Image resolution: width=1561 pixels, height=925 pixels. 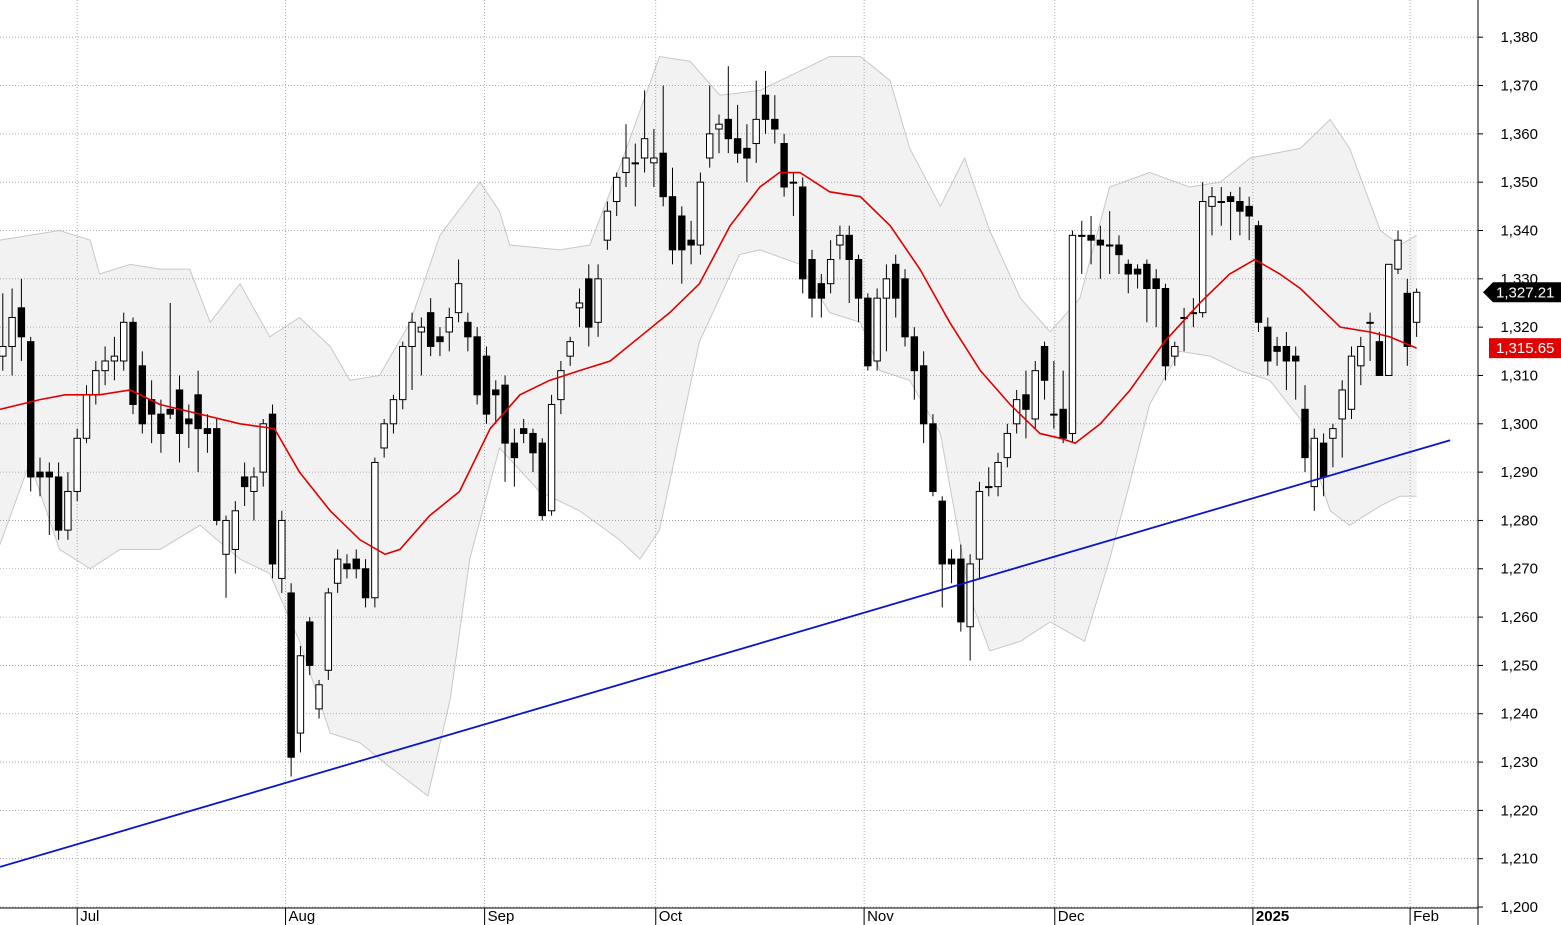 I want to click on y-tick-label: 1,280, so click(x=1519, y=520).